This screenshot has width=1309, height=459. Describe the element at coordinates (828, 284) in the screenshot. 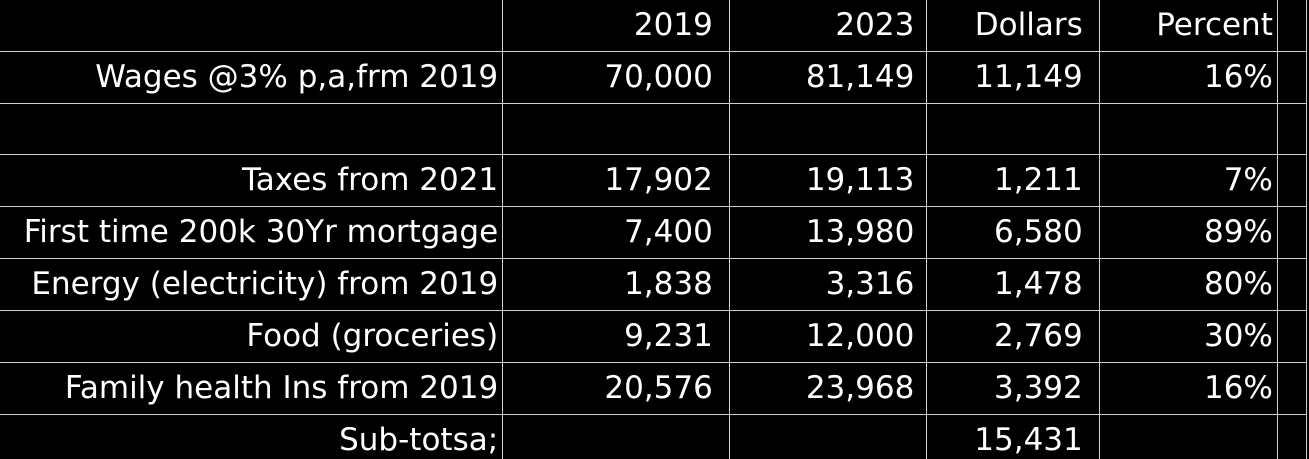

I see `cell-2023: 3,316` at that location.